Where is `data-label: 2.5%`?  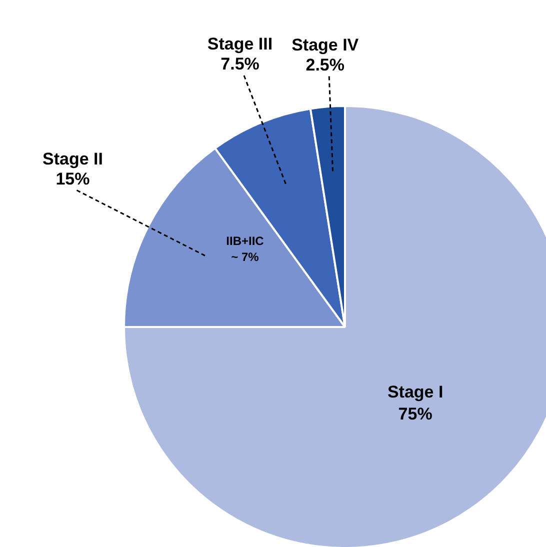
data-label: 2.5% is located at coordinates (325, 64).